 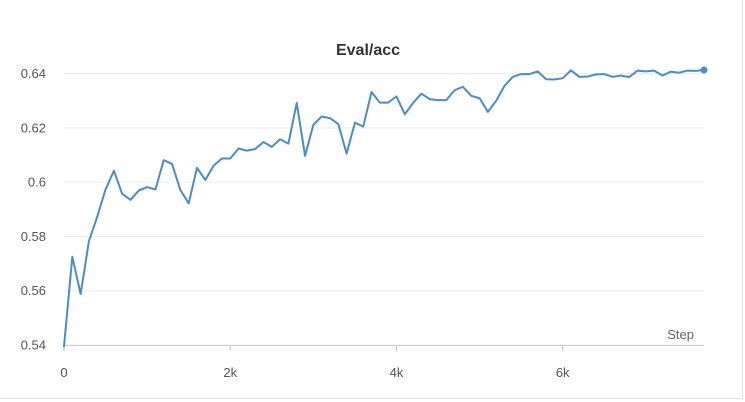 I want to click on x-tick-label: 2k, so click(x=230, y=372).